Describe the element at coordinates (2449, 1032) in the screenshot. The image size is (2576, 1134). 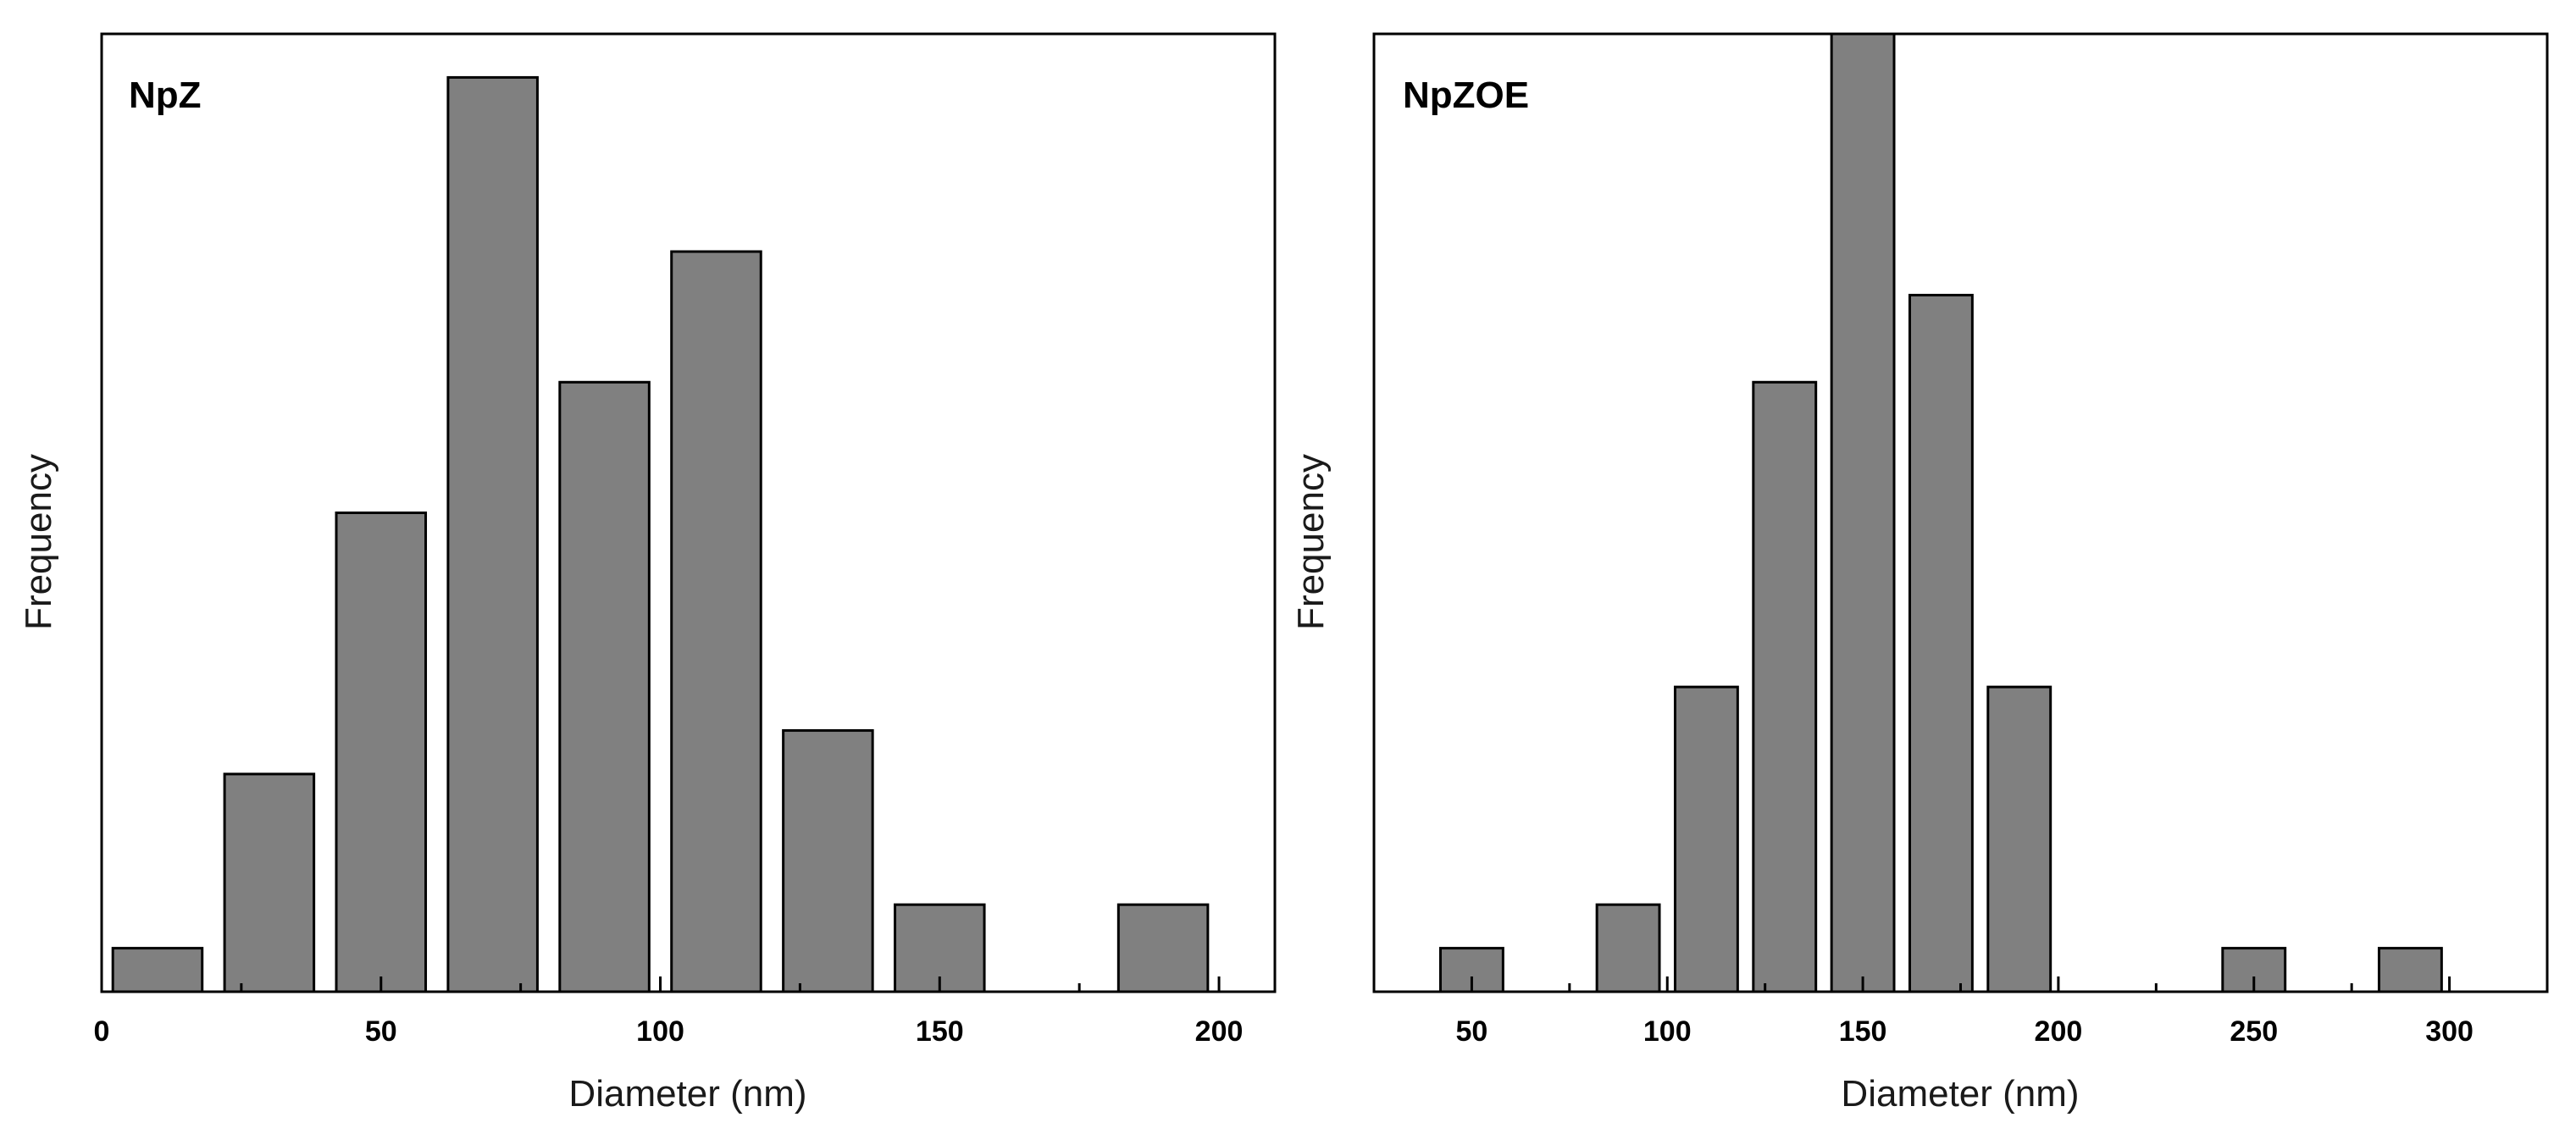
I see `x-tick-label: 300` at that location.